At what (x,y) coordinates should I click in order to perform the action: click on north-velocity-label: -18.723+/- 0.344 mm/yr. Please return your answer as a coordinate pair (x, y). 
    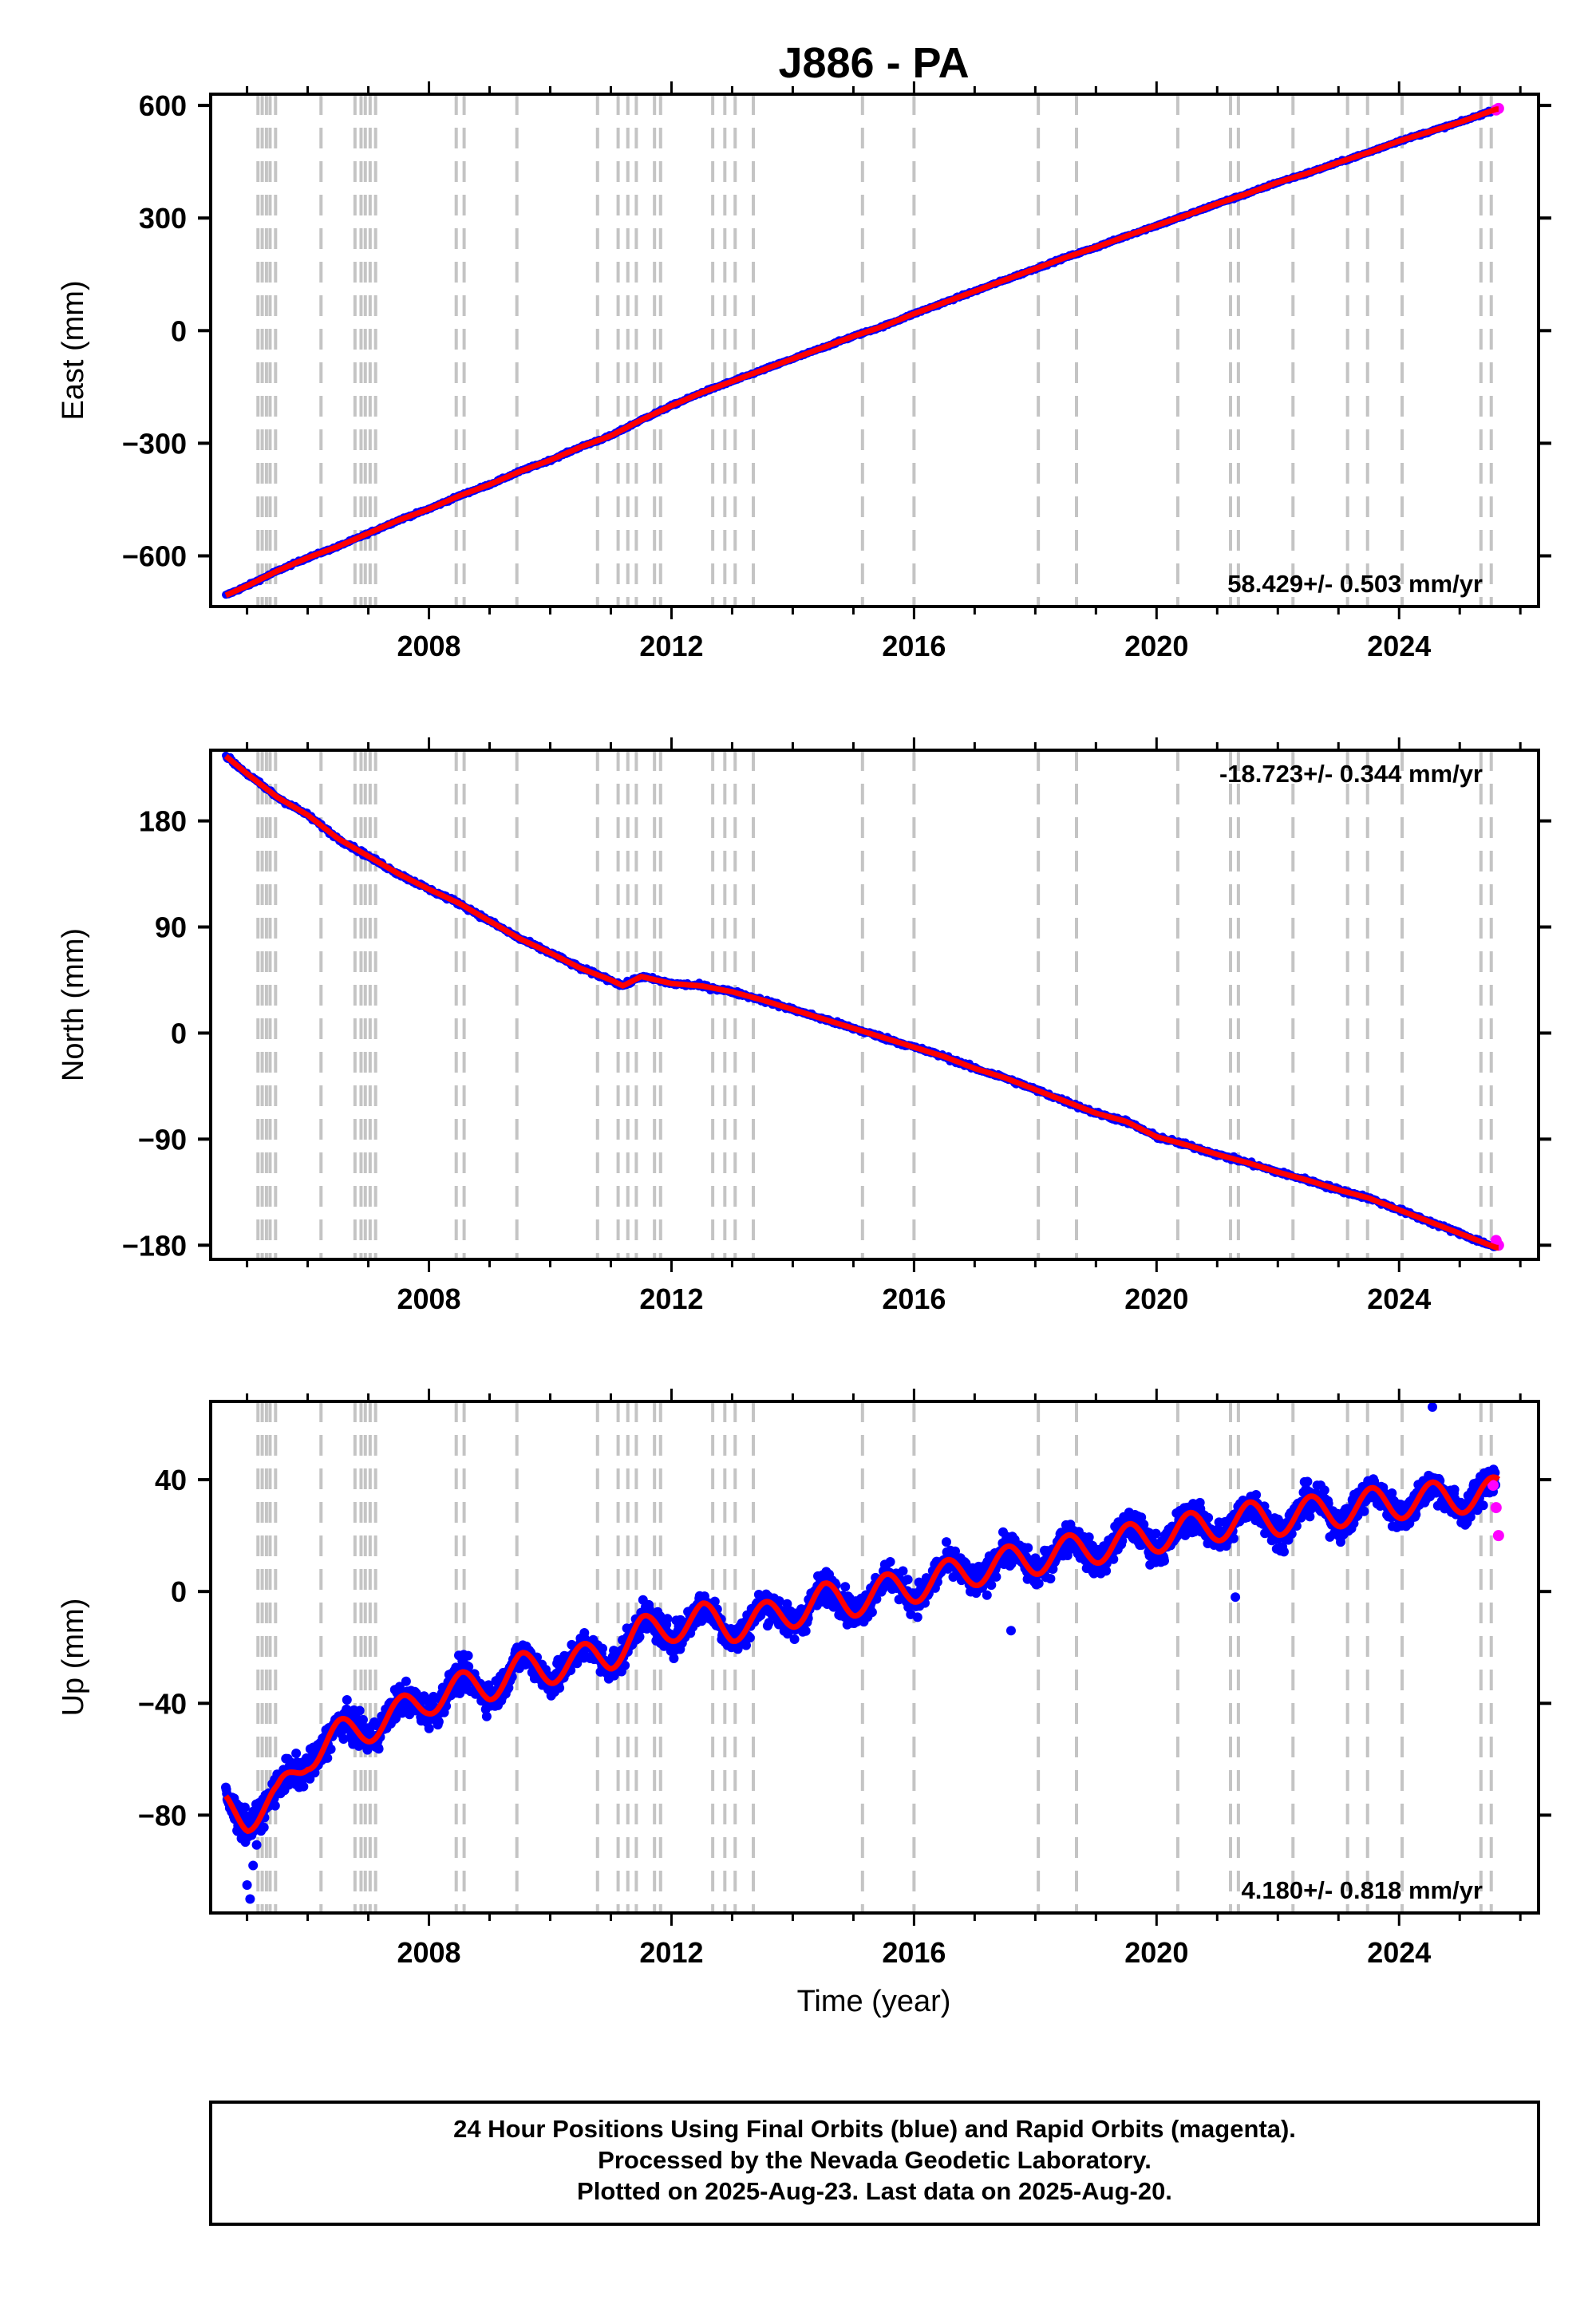
    Looking at the image, I should click on (1351, 774).